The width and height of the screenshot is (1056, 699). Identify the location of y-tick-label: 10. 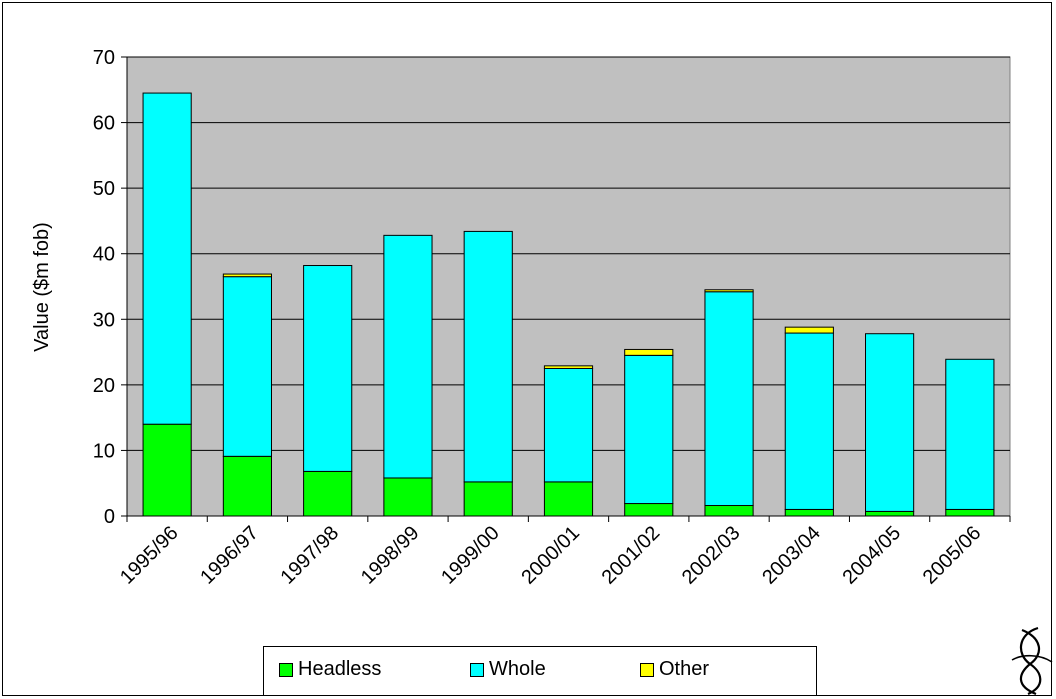
(104, 451).